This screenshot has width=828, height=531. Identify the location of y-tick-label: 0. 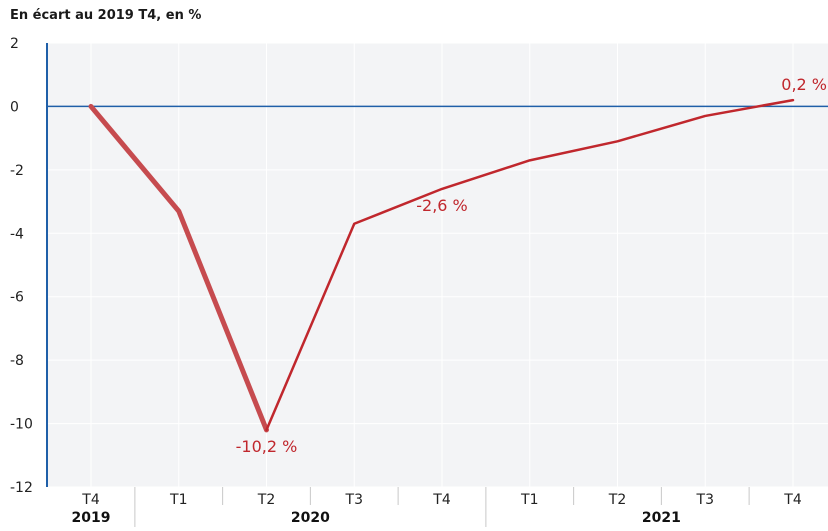
(14, 107).